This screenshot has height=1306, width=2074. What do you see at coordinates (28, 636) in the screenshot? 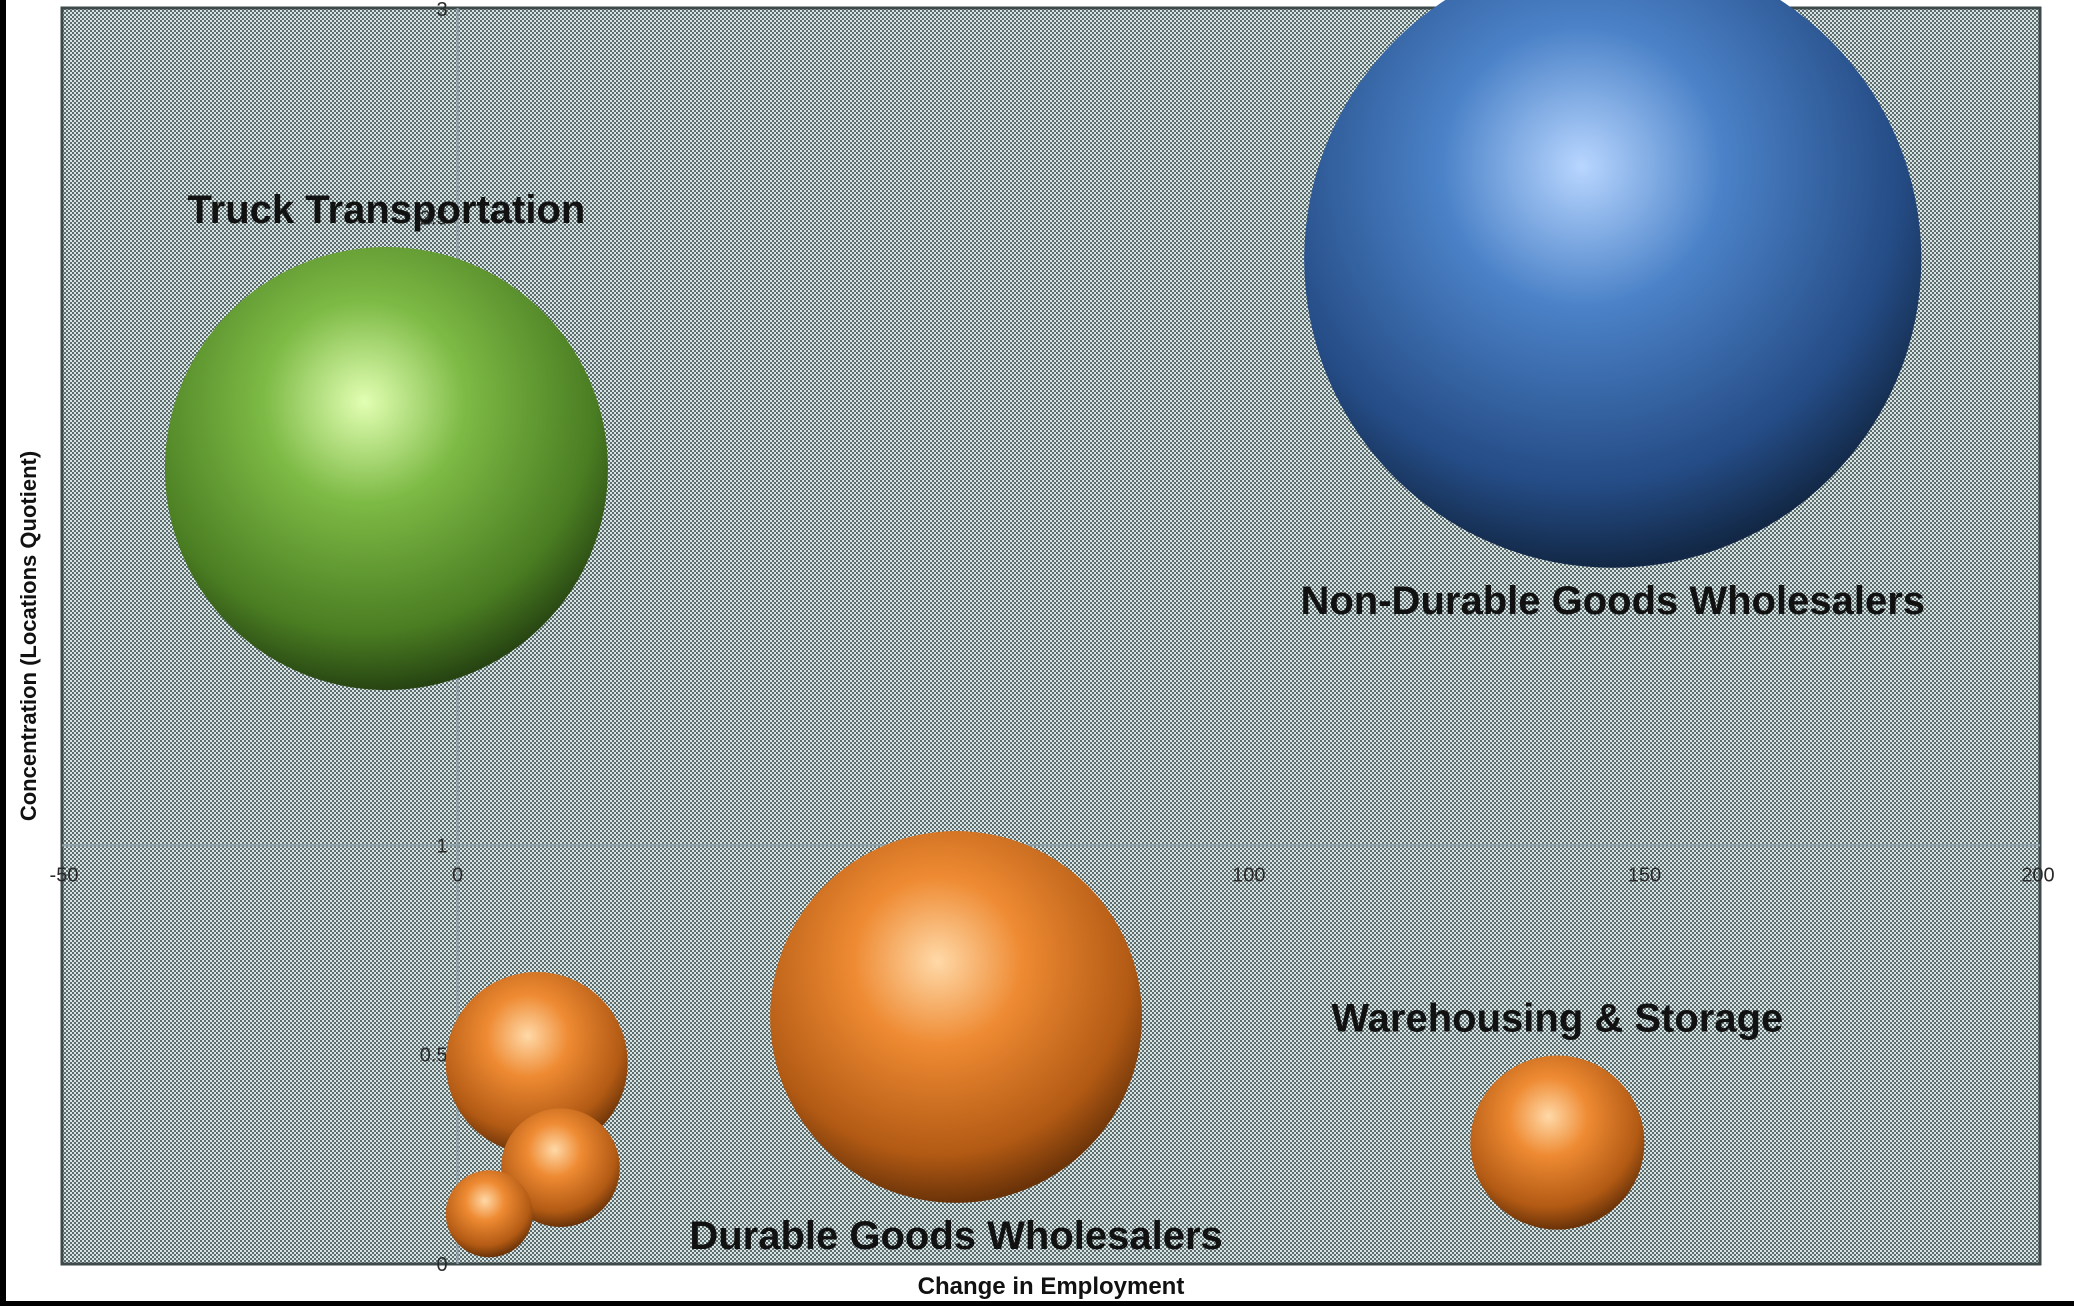
I see `y-axis-label: Concentration (Locations Quotient)` at bounding box center [28, 636].